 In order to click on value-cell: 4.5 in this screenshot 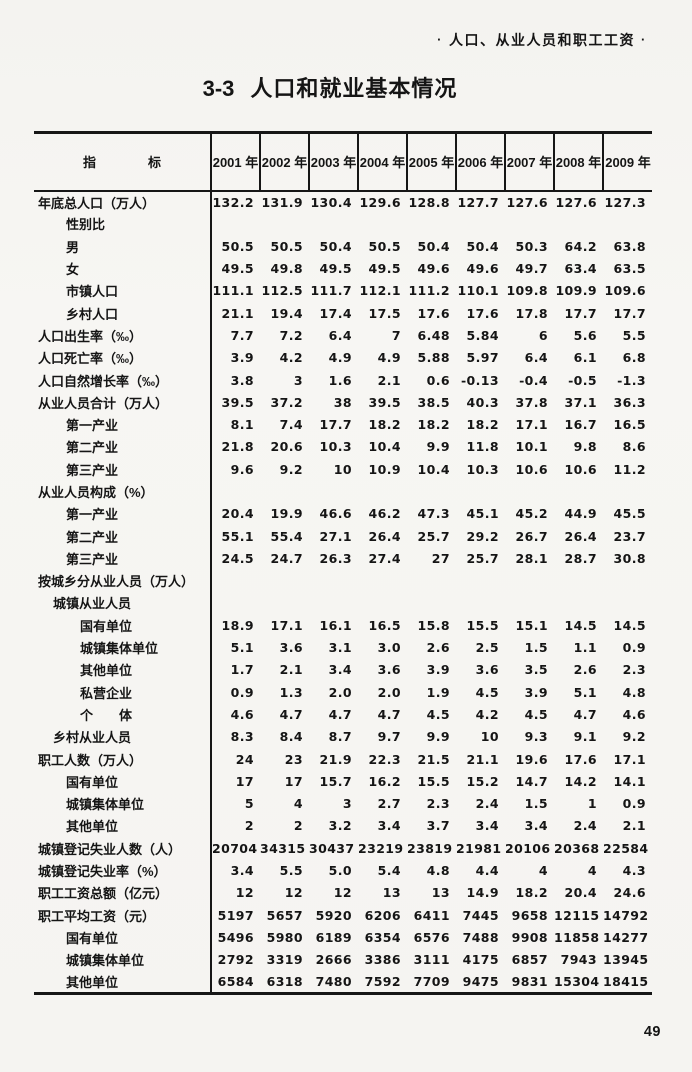, I will do `click(438, 714)`.